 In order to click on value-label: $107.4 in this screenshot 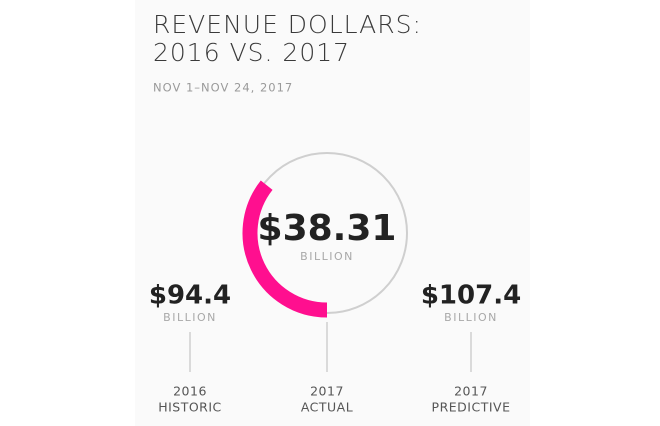, I will do `click(471, 296)`.